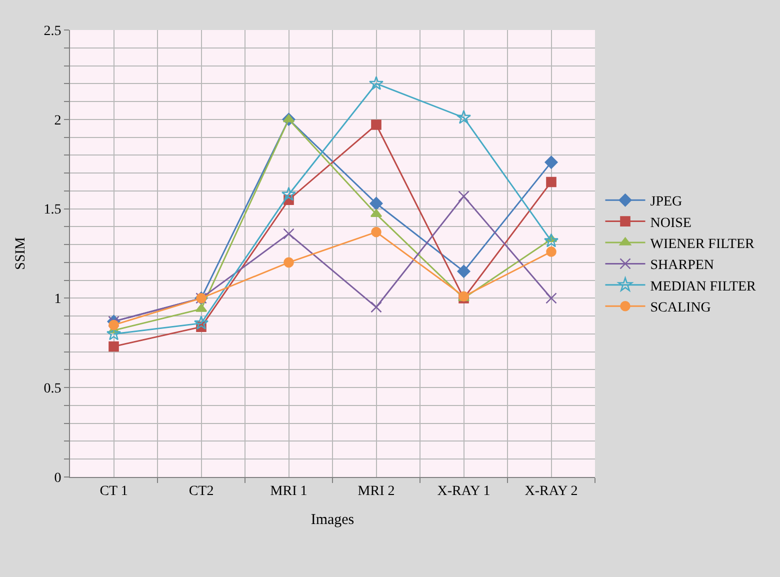 This screenshot has height=577, width=780. What do you see at coordinates (58, 120) in the screenshot?
I see `y-tick-label: 2` at bounding box center [58, 120].